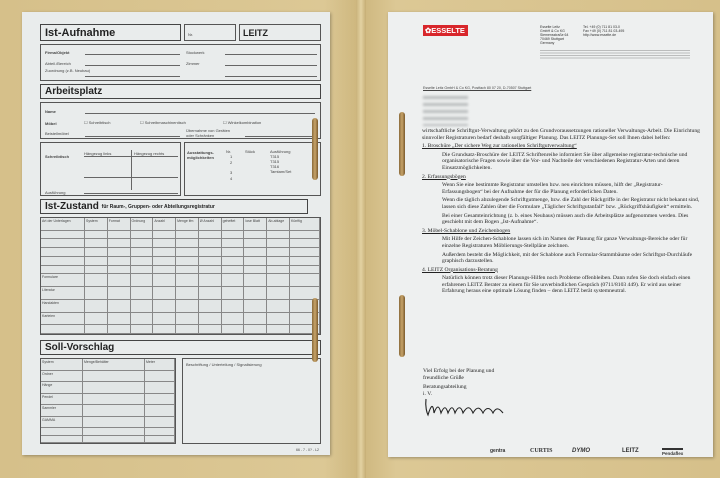  What do you see at coordinates (97, 122) in the screenshot?
I see `checkbox-schreibtisch: ☐ Schreibtisch` at bounding box center [97, 122].